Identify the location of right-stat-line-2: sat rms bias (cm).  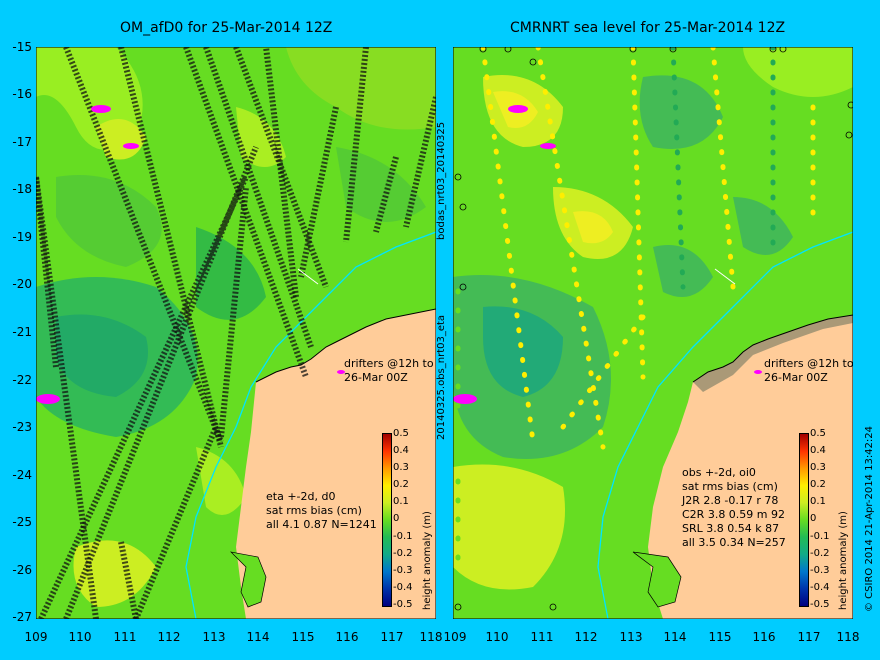
(730, 486).